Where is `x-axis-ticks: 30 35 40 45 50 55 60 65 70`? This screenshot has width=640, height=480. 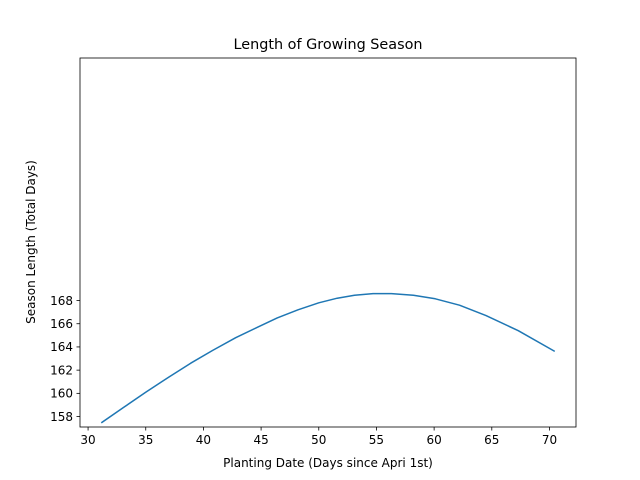
x-axis-ticks: 30 35 40 45 50 55 60 65 70 is located at coordinates (318, 437).